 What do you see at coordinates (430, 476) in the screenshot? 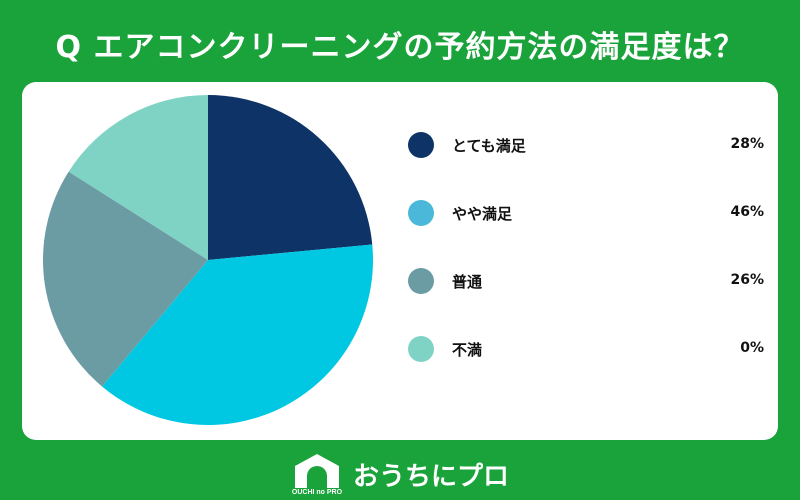
I see `logo-wordmark: おうちにプロ` at bounding box center [430, 476].